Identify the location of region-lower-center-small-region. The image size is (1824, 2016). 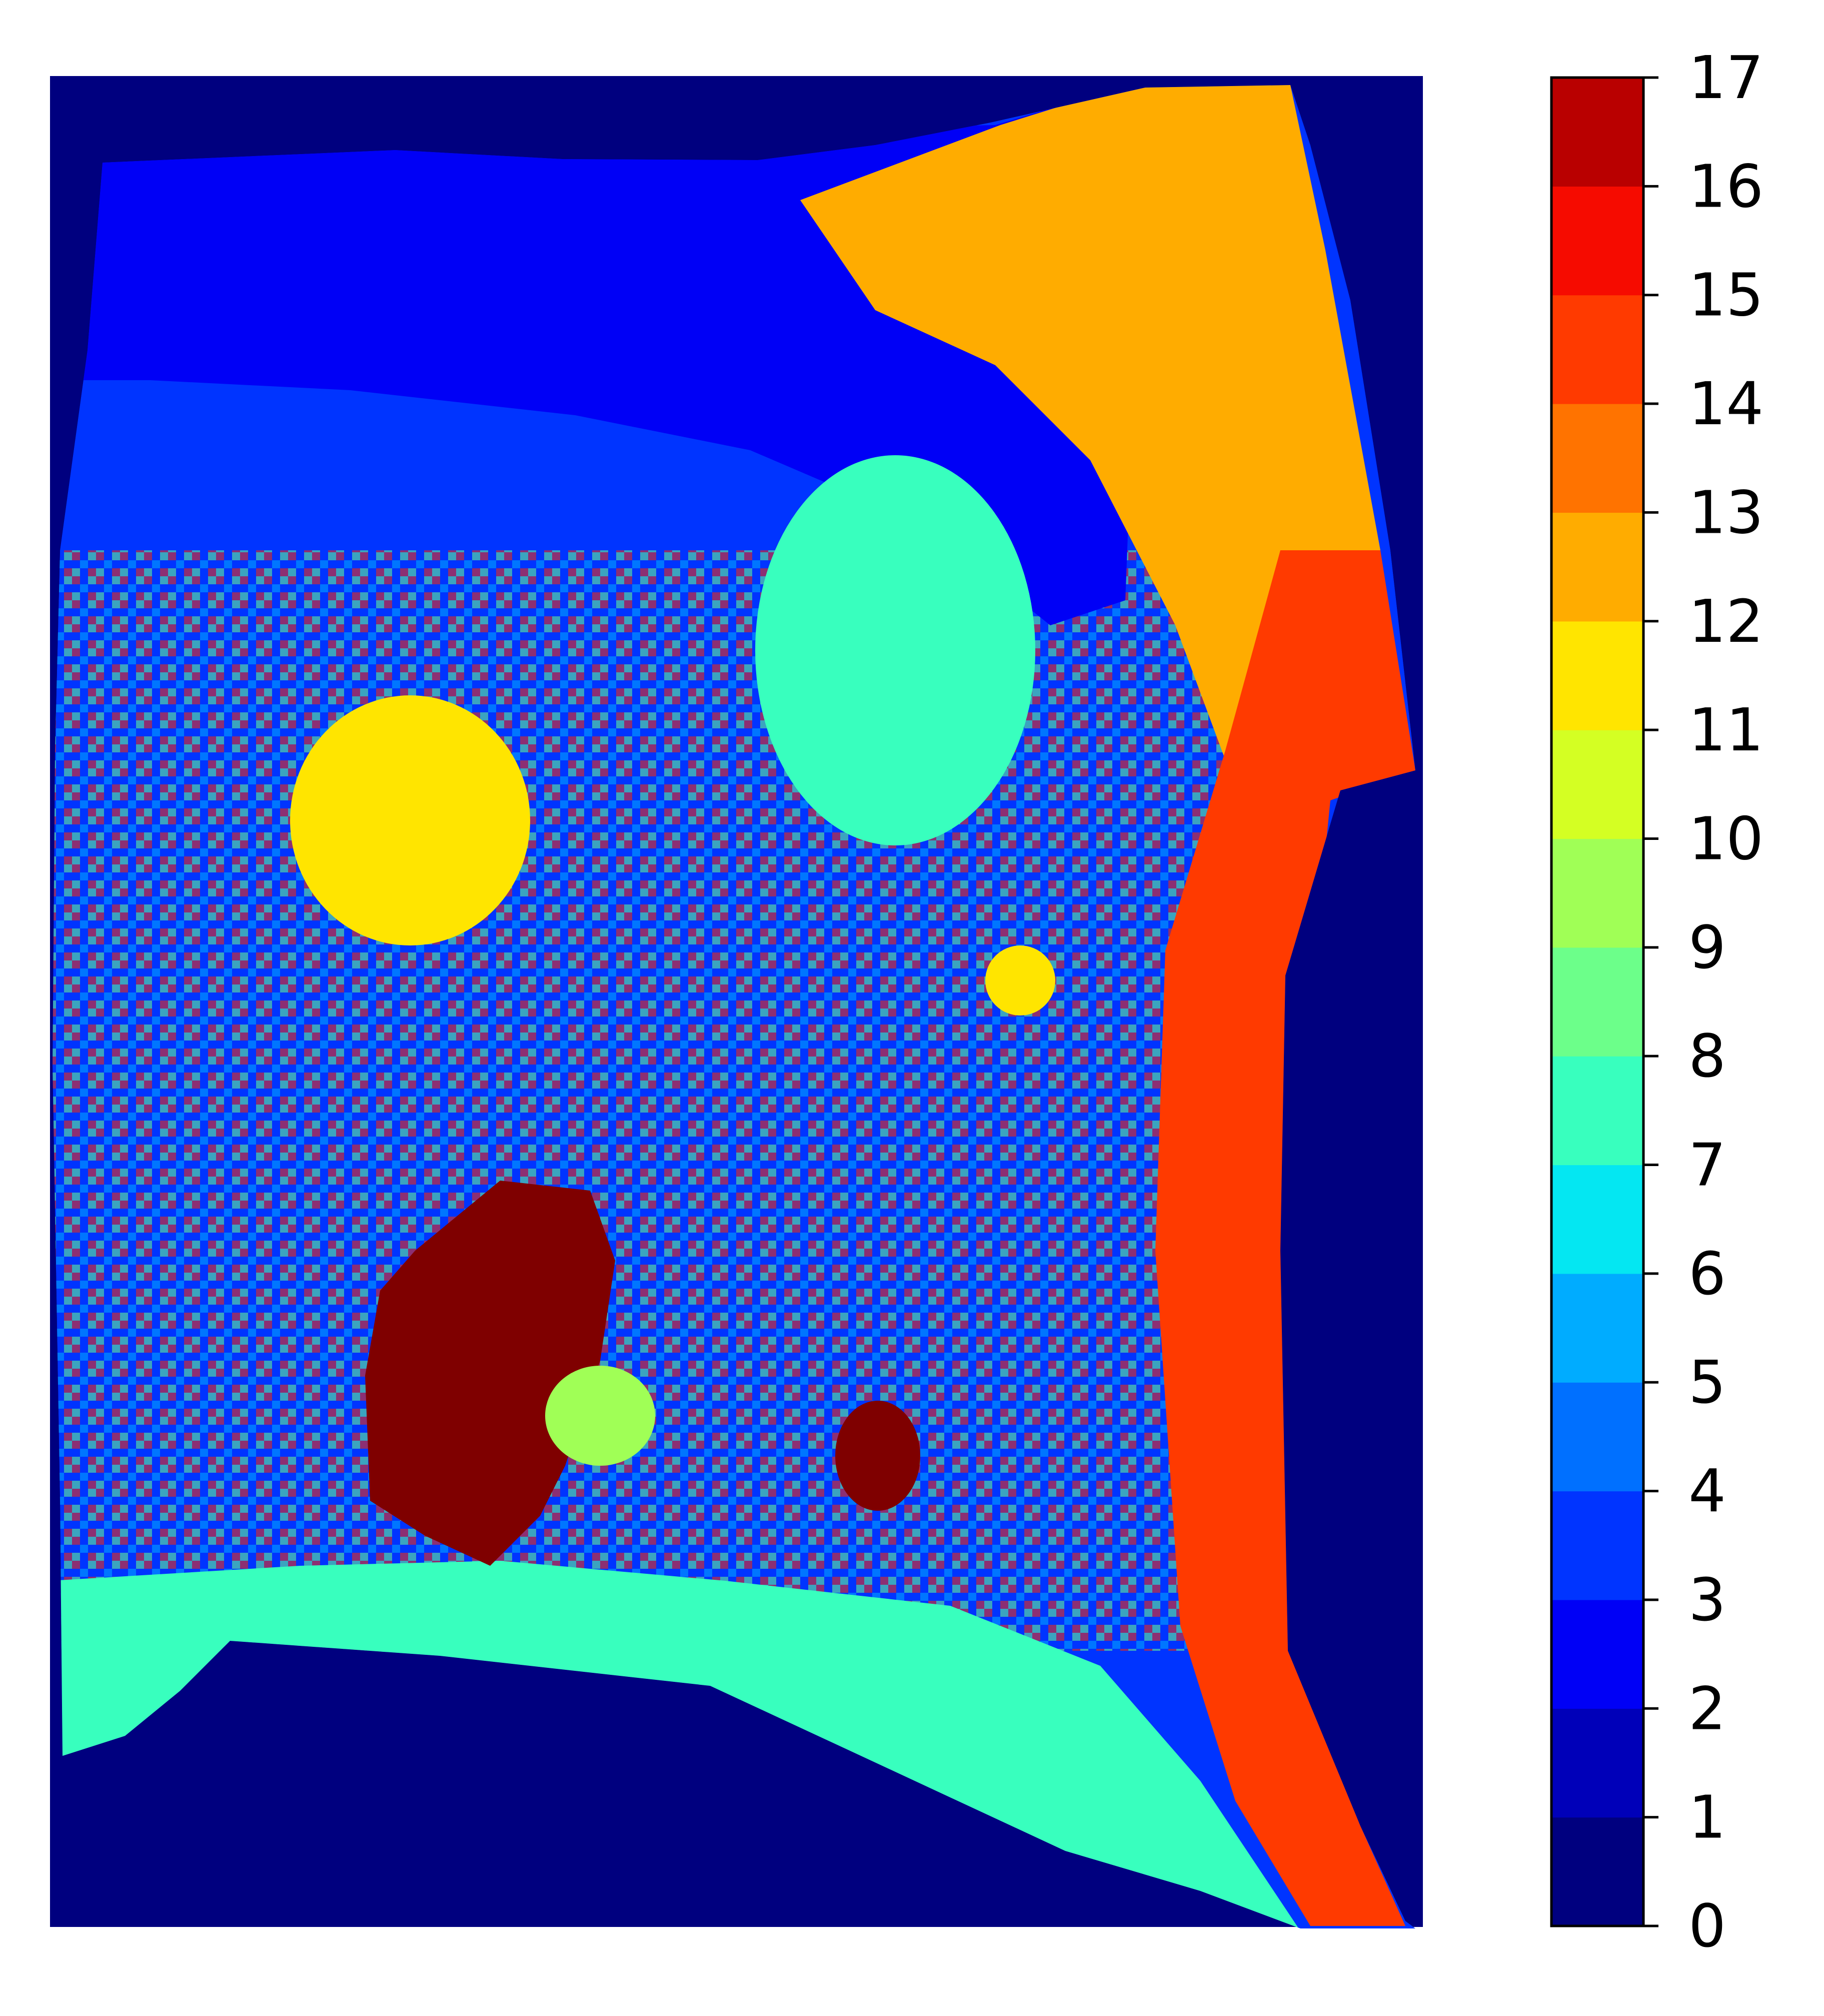
(877, 1456).